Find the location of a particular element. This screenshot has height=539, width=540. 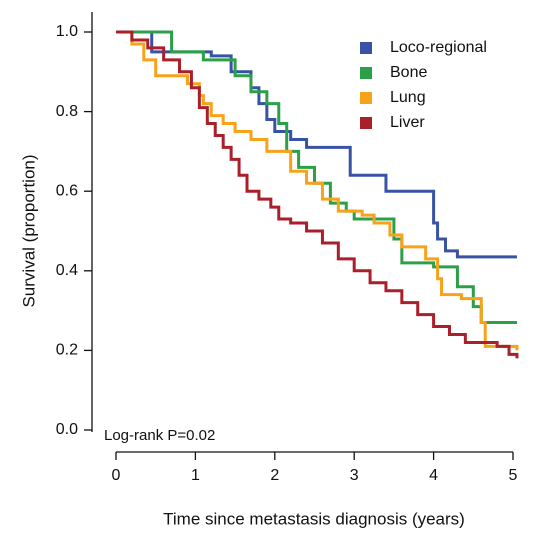

legend-label: Loco-regional is located at coordinates (438, 47).